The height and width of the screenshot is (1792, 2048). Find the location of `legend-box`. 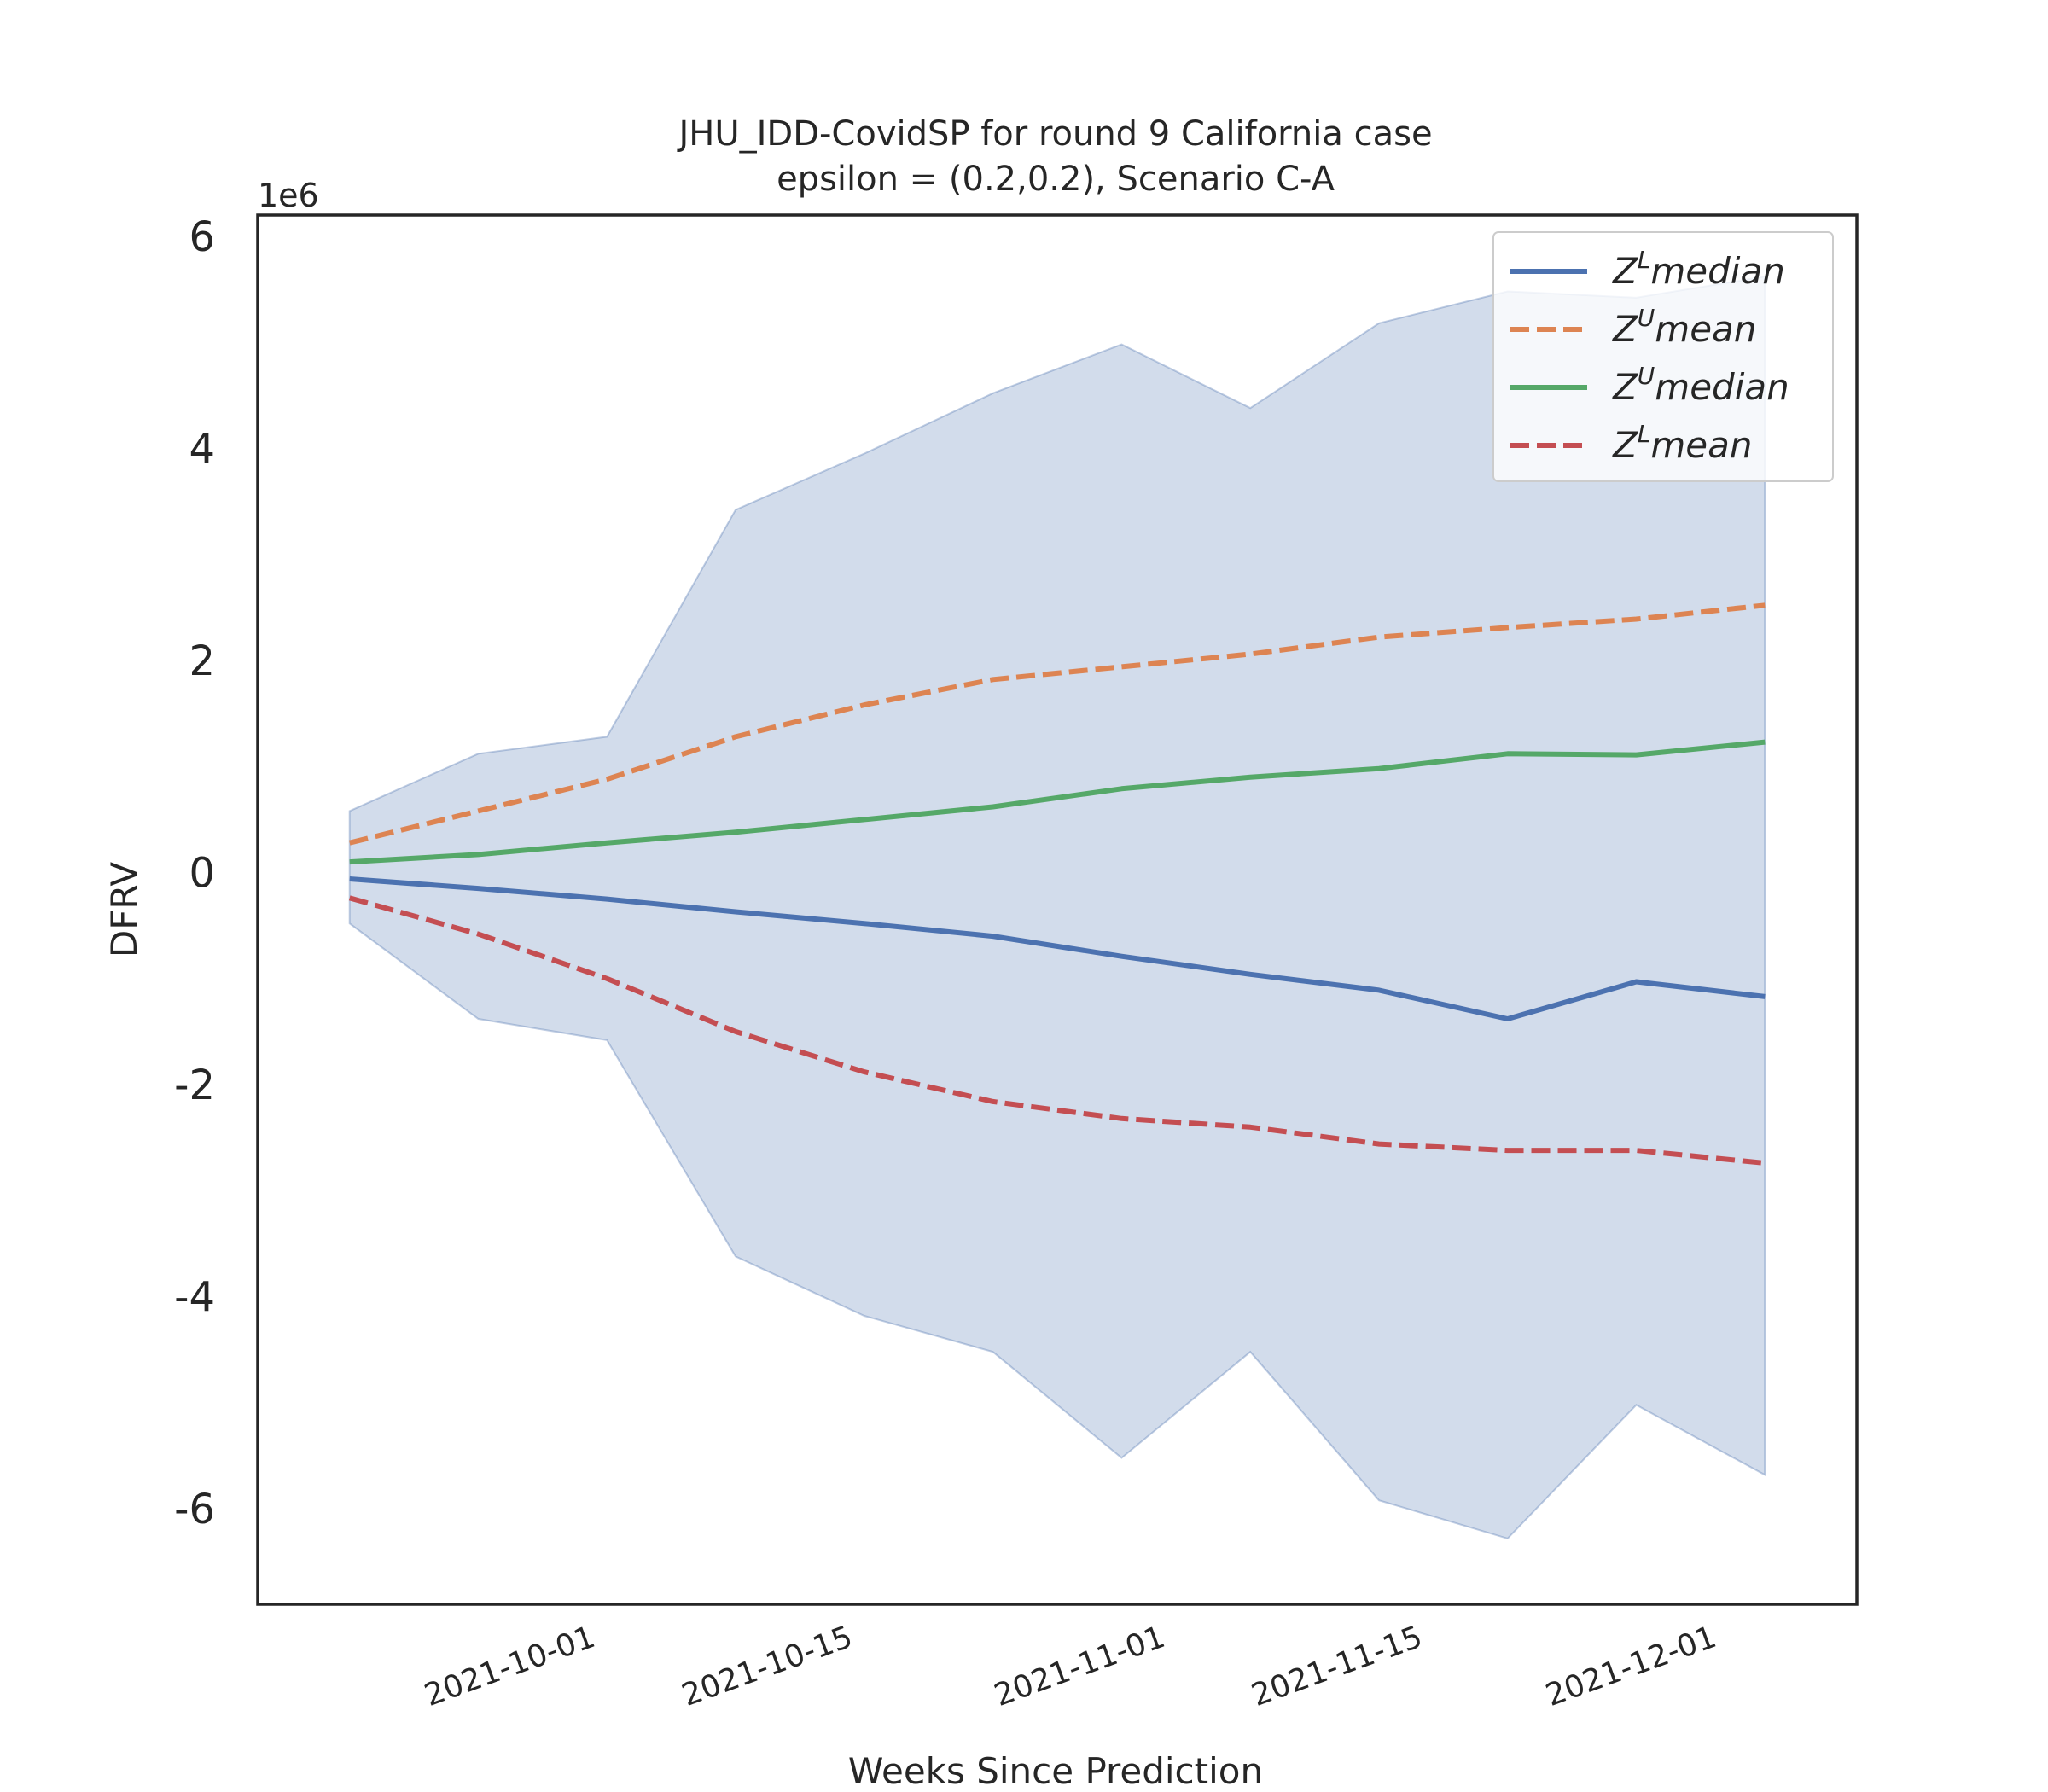

legend-box is located at coordinates (1663, 356).